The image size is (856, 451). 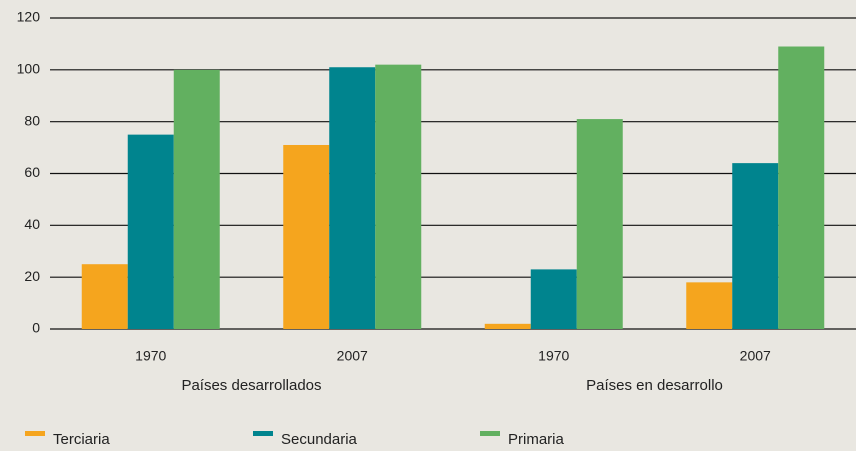 I want to click on legend-label: Secundaria, so click(x=319, y=439).